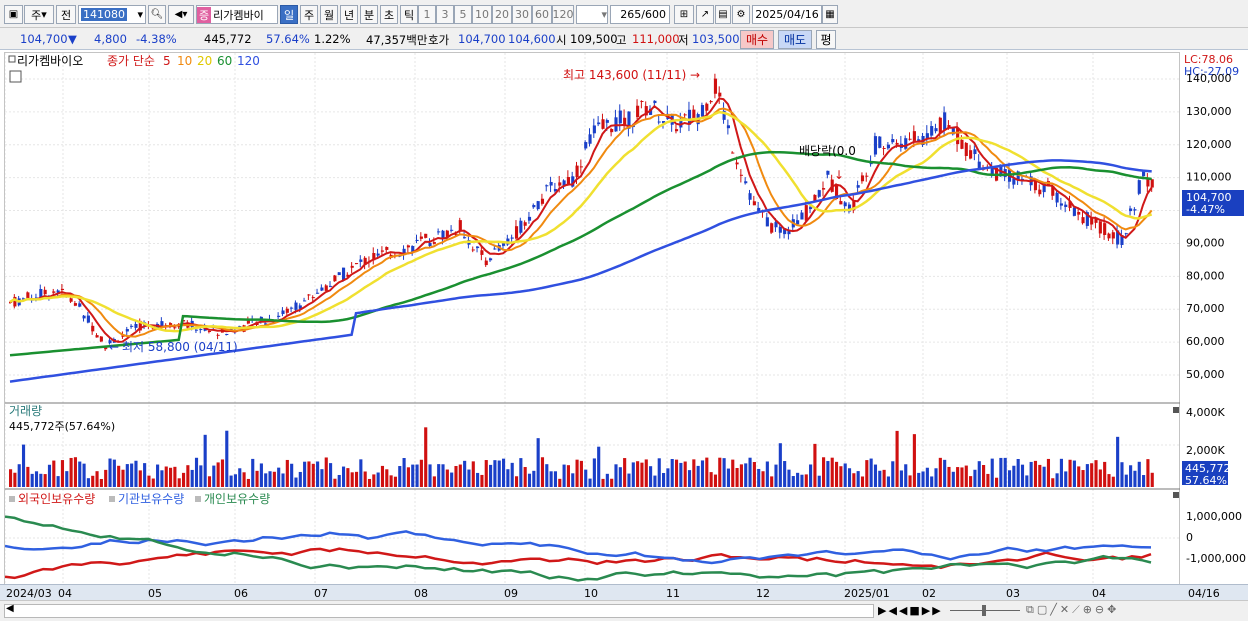 This screenshot has width=1248, height=621. I want to click on playback-controls: ▶◀◀■▶▶, so click(910, 610).